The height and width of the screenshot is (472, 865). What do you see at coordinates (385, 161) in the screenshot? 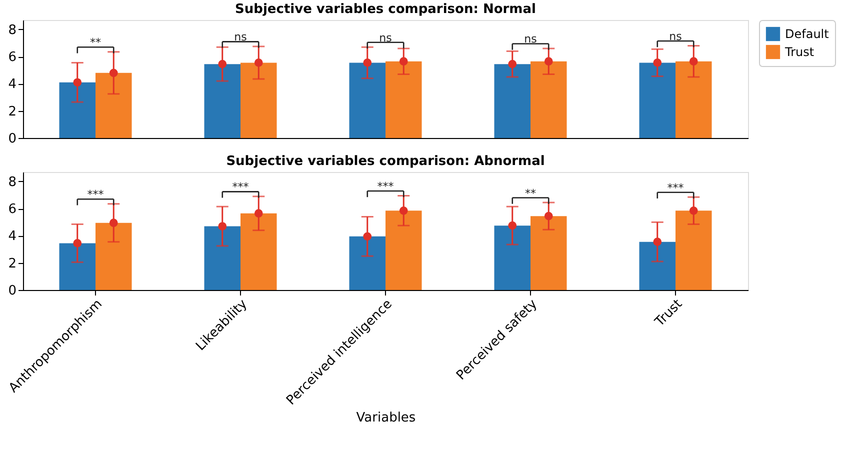
I see `chart-title: Subjective variables comparison: Abnormal` at bounding box center [385, 161].